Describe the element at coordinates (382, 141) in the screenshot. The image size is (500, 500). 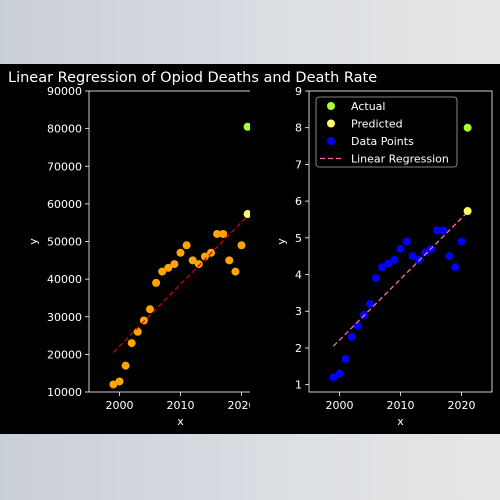
I see `legend-label: Data Points` at that location.